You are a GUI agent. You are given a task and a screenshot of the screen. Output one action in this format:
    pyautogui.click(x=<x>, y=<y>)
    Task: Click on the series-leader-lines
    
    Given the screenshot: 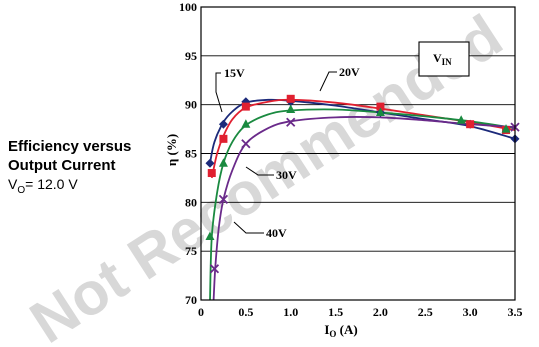 What is the action you would take?
    pyautogui.click(x=276, y=152)
    